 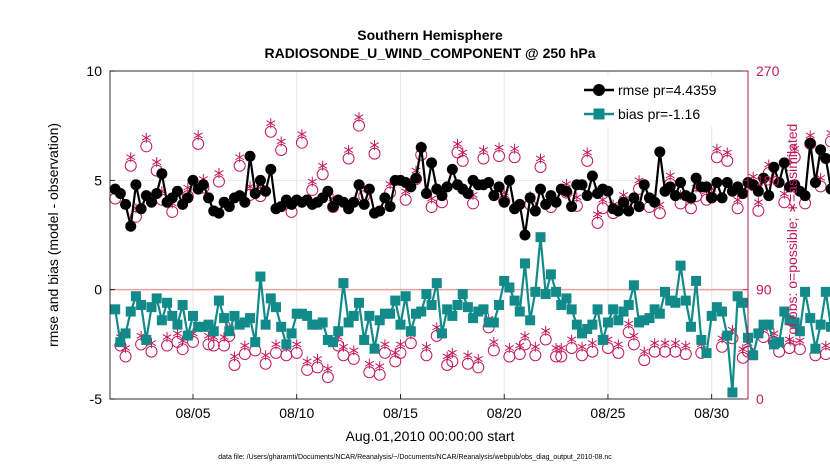 What do you see at coordinates (760, 399) in the screenshot?
I see `y-right-tick-label: 0` at bounding box center [760, 399].